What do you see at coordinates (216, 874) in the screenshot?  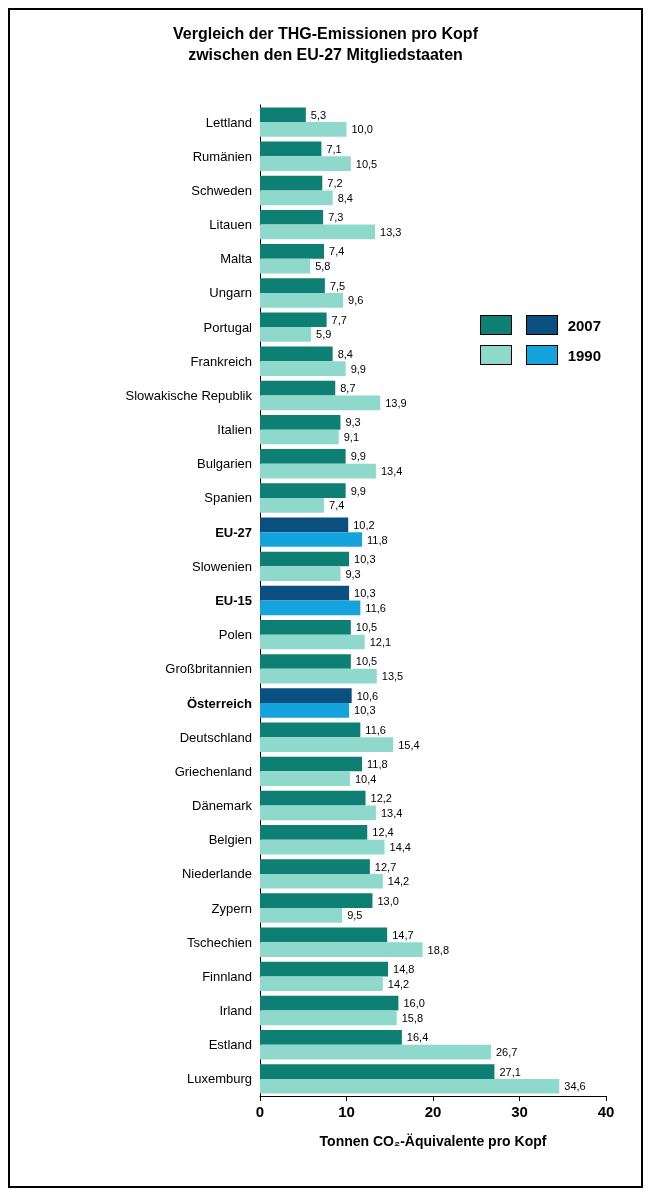 I see `y-tick-label: Niederlande` at bounding box center [216, 874].